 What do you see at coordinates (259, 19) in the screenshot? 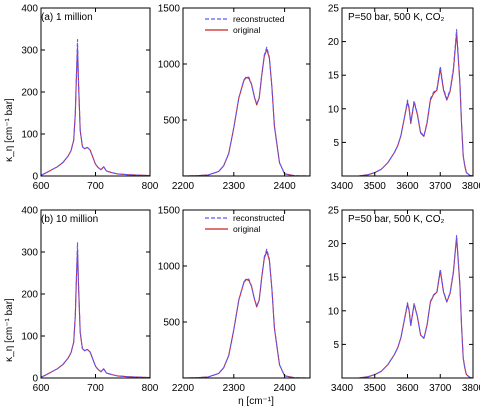
I see `legend-text-reconstructed-a: reconstructed` at bounding box center [259, 19].